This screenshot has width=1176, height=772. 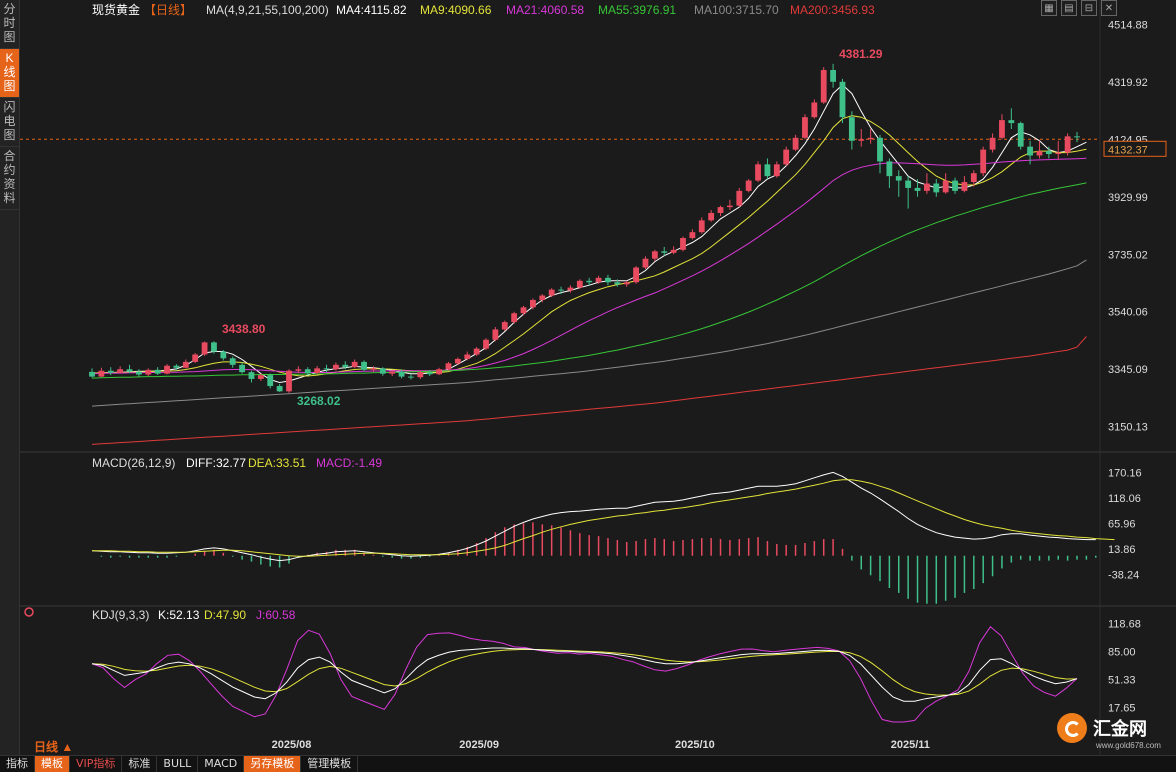 What do you see at coordinates (319, 401) in the screenshot?
I see `low-label: 3268.02` at bounding box center [319, 401].